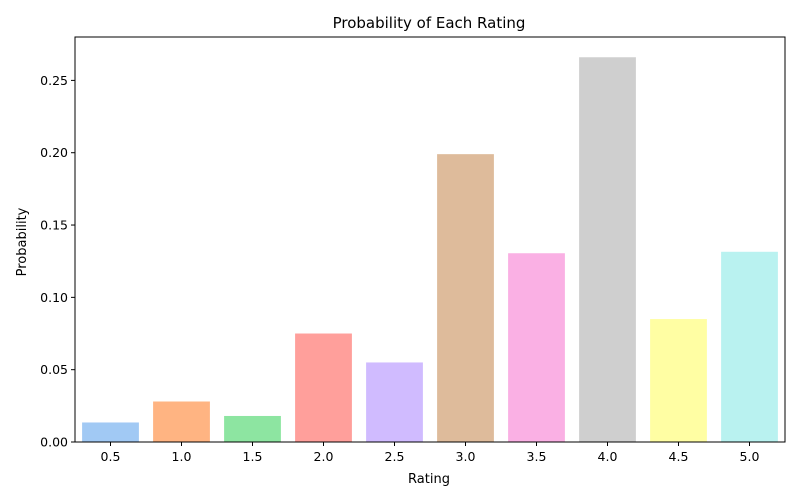  Describe the element at coordinates (253, 456) in the screenshot. I see `x-tick-label: 1.5` at that location.